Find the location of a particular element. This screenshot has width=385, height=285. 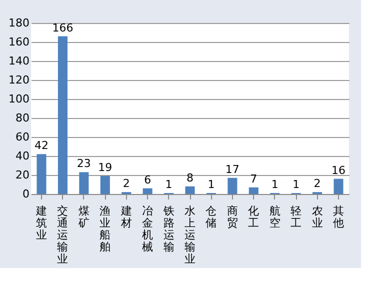

data-label: 7 is located at coordinates (254, 179).